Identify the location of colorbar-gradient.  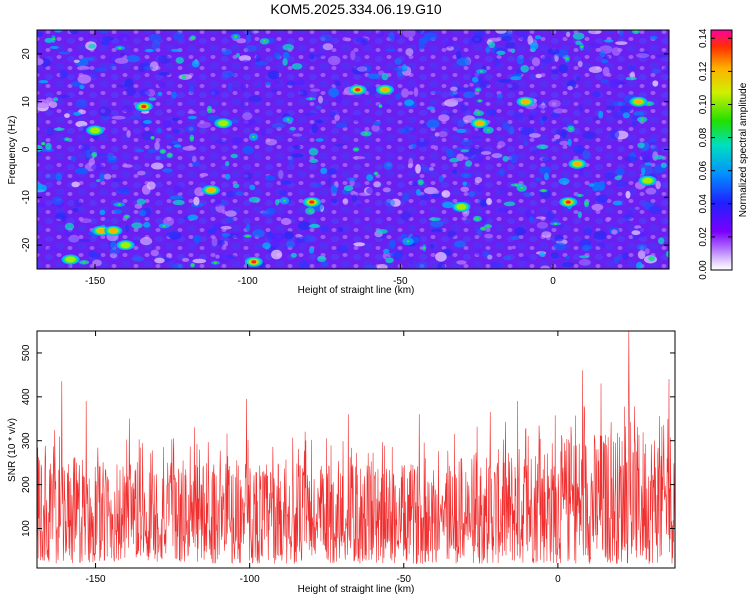
(721, 150).